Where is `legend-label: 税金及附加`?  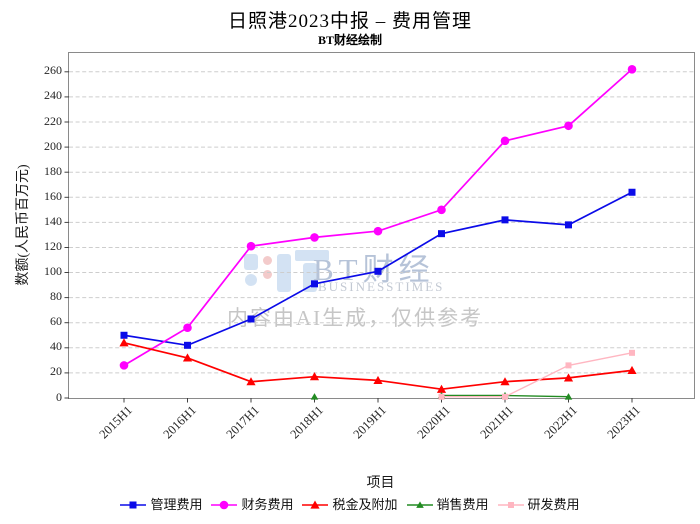
legend-label: 税金及附加 is located at coordinates (365, 504).